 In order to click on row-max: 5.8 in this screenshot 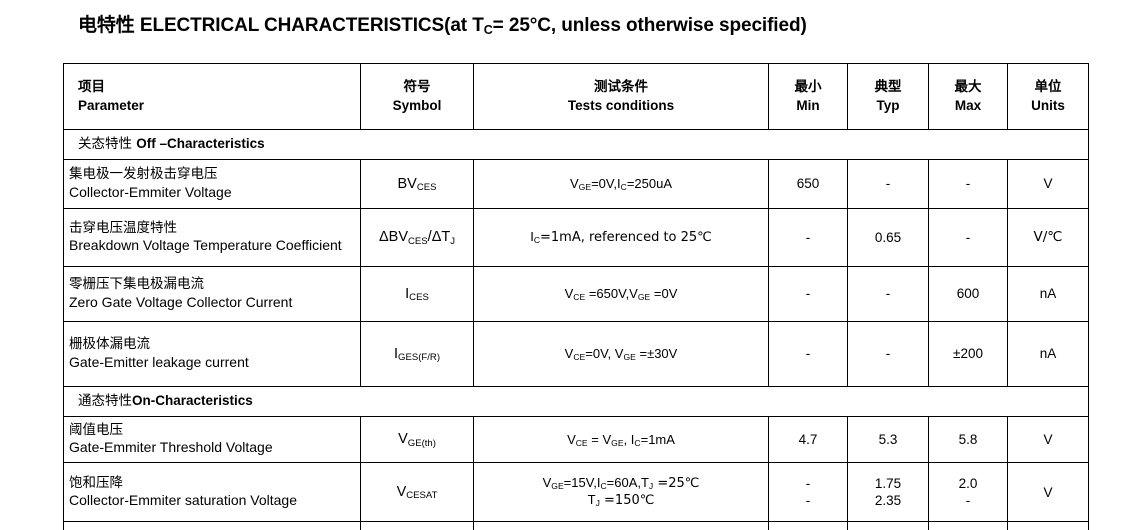, I will do `click(968, 439)`.